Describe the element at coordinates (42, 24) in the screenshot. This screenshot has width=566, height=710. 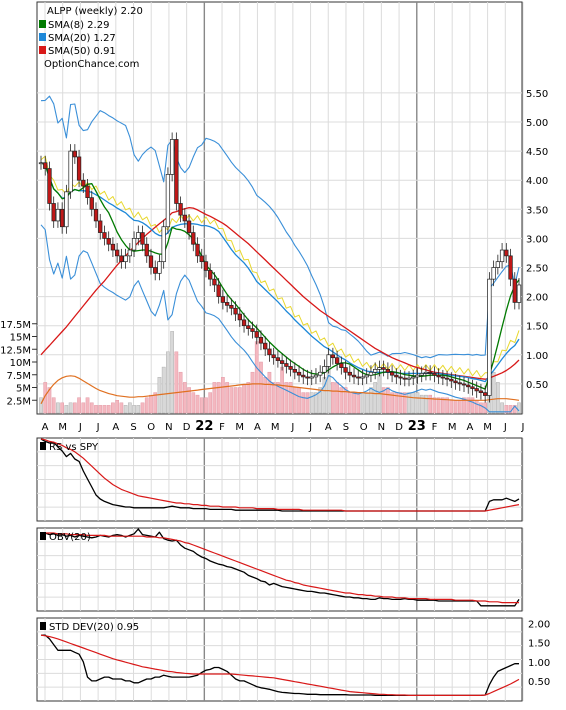
I see `legend-swatch-sma8` at that location.